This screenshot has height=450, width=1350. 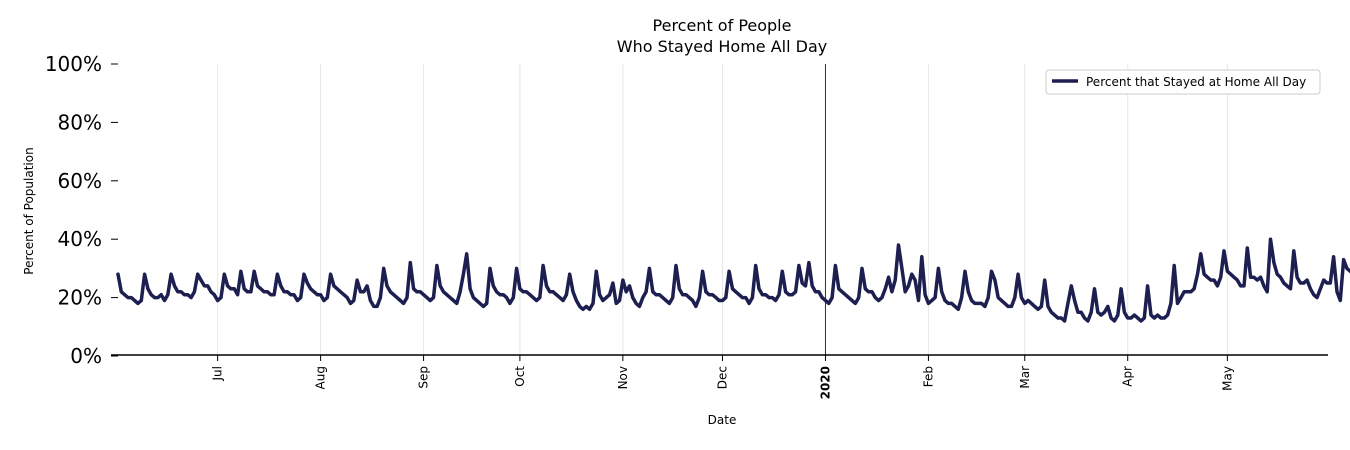 I want to click on x-tick-label: Dec, so click(x=723, y=377).